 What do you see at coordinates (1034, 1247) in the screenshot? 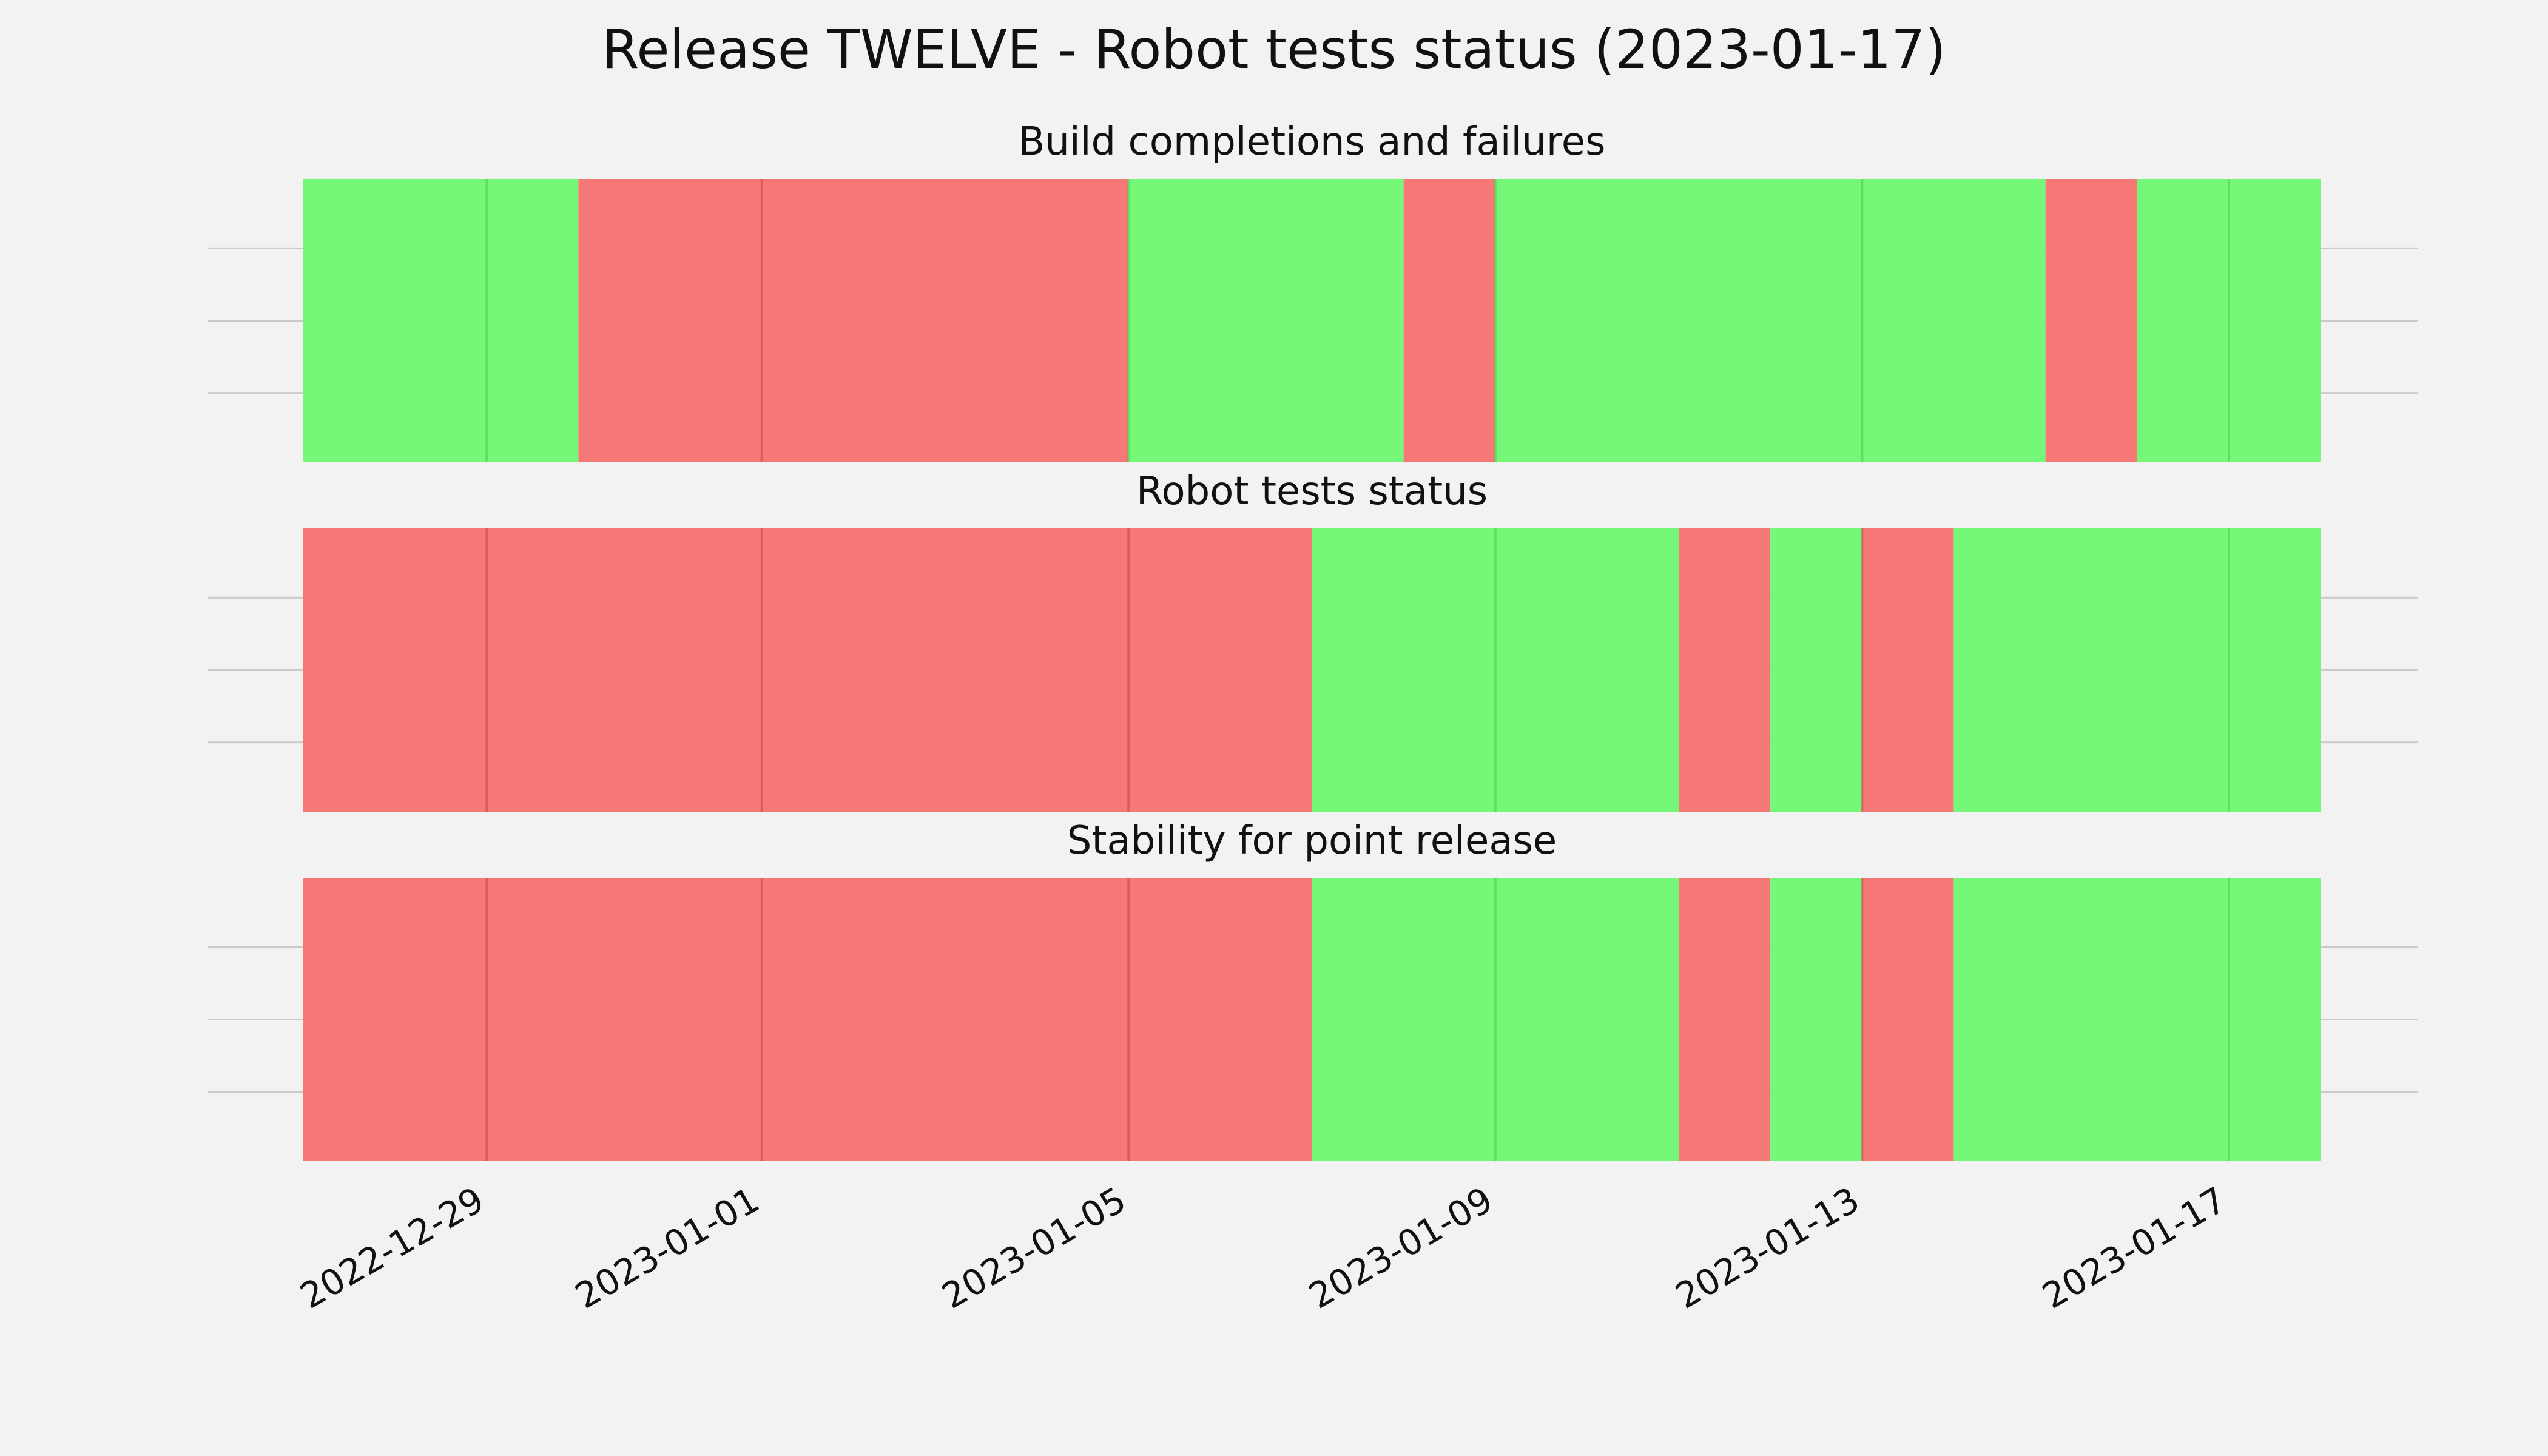
I see `x-tick-label: 2023-01-05` at bounding box center [1034, 1247].